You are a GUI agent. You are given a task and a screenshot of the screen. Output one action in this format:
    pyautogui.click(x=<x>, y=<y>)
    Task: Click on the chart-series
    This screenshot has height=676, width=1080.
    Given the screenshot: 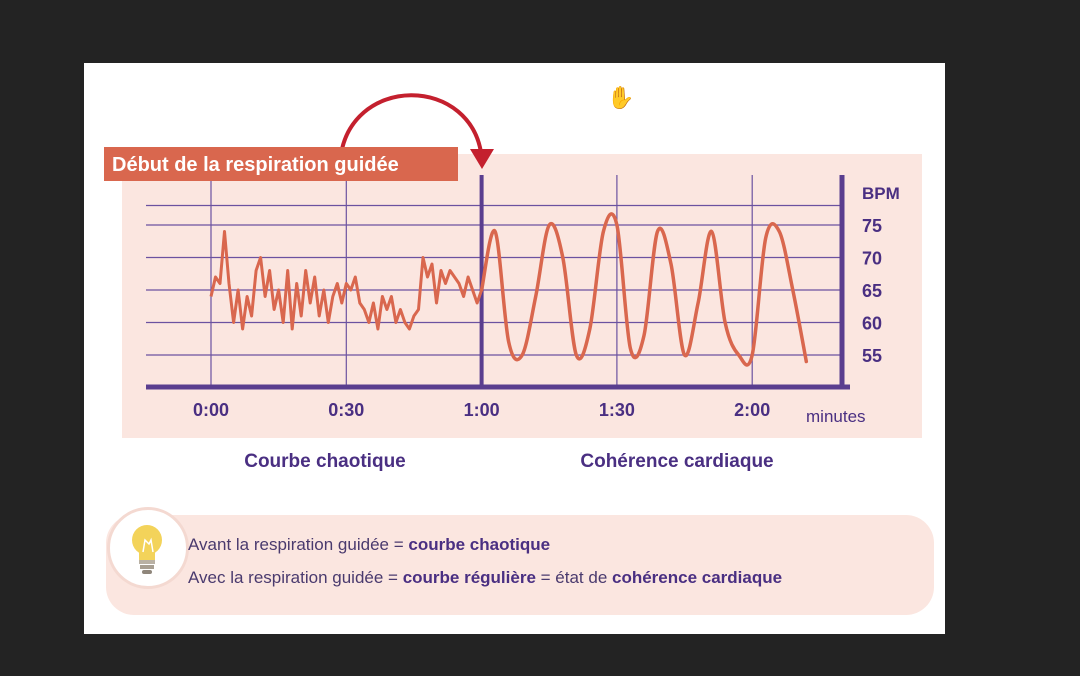 What is the action you would take?
    pyautogui.click(x=509, y=289)
    